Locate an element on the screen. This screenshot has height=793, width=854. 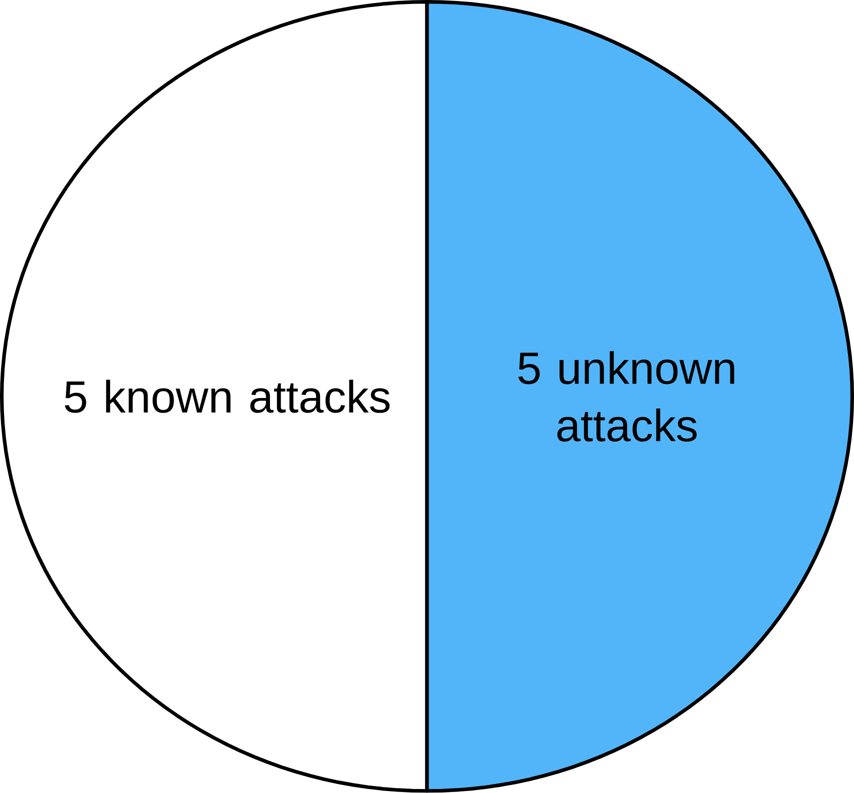
slice-label: 5 known attacks is located at coordinates (227, 397).